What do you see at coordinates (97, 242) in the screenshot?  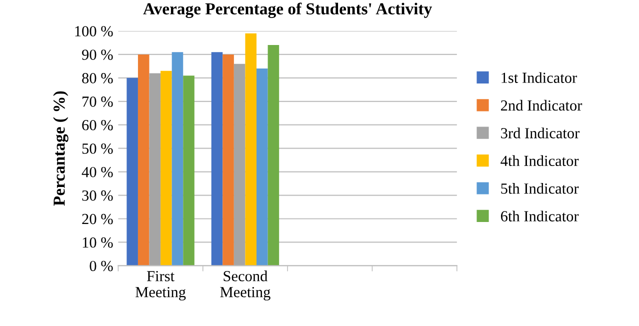 I see `y-tick-label: 10 %` at bounding box center [97, 242].